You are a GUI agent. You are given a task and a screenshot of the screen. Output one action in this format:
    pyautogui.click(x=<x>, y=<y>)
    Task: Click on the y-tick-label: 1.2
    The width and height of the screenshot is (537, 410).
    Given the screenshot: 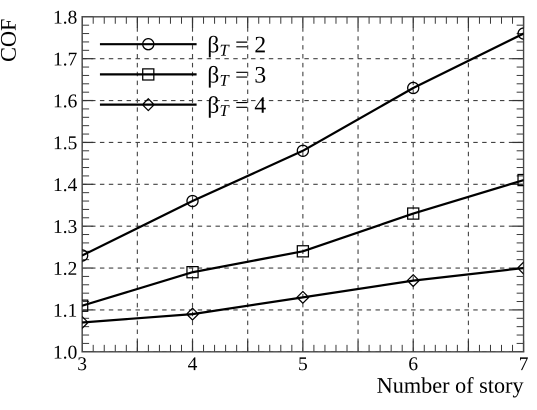 What is the action you would take?
    pyautogui.click(x=65, y=269)
    